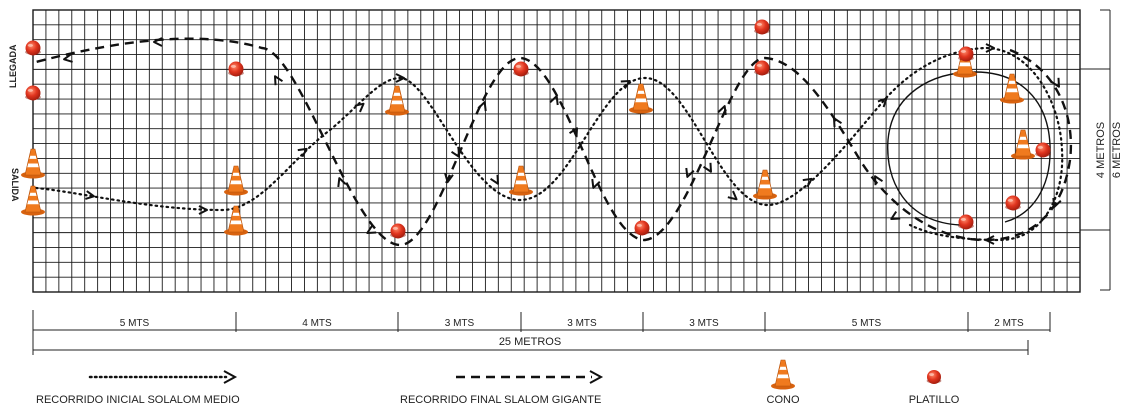 The image size is (1123, 408). What do you see at coordinates (934, 400) in the screenshot?
I see `legend-saucer-label: PLATILLO` at bounding box center [934, 400].